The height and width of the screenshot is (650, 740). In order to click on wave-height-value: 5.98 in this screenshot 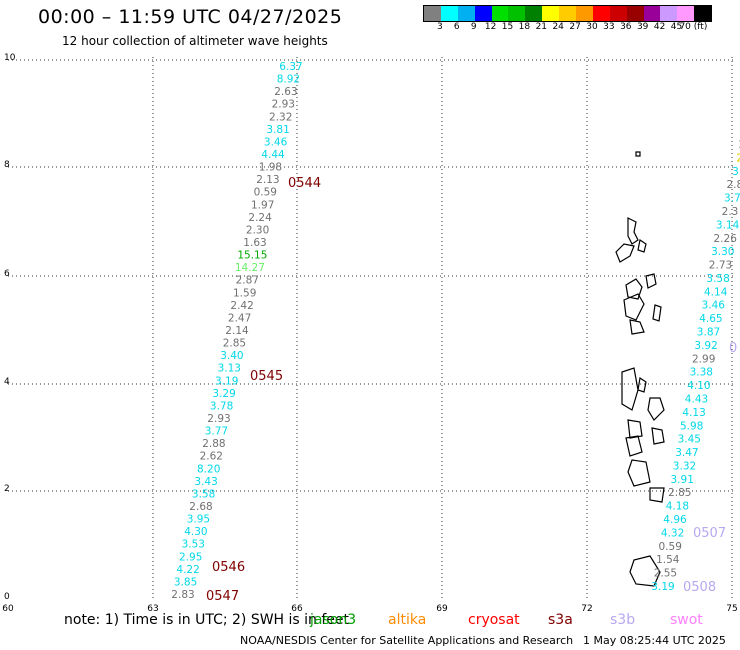, I will do `click(691, 426)`.